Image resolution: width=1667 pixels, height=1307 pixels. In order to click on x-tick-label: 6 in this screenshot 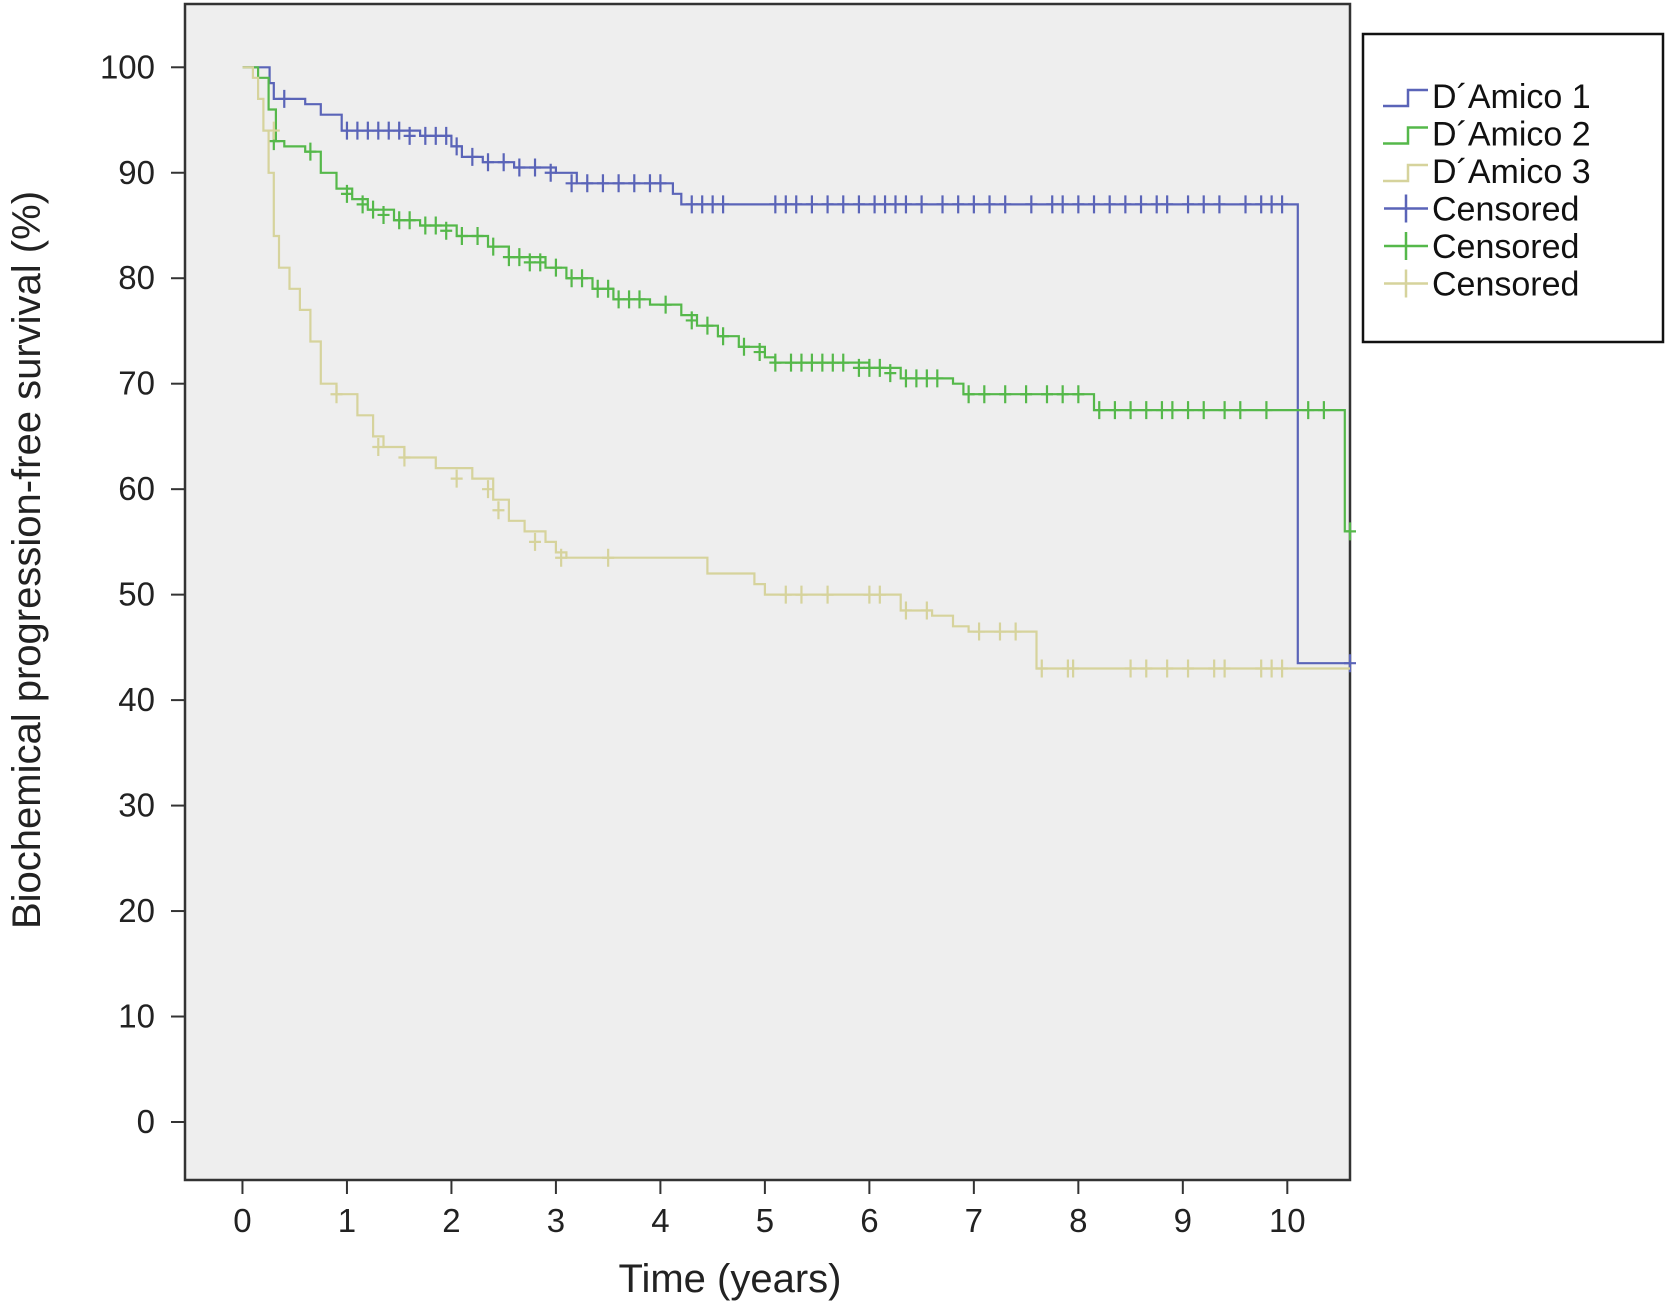, I will do `click(869, 1220)`.